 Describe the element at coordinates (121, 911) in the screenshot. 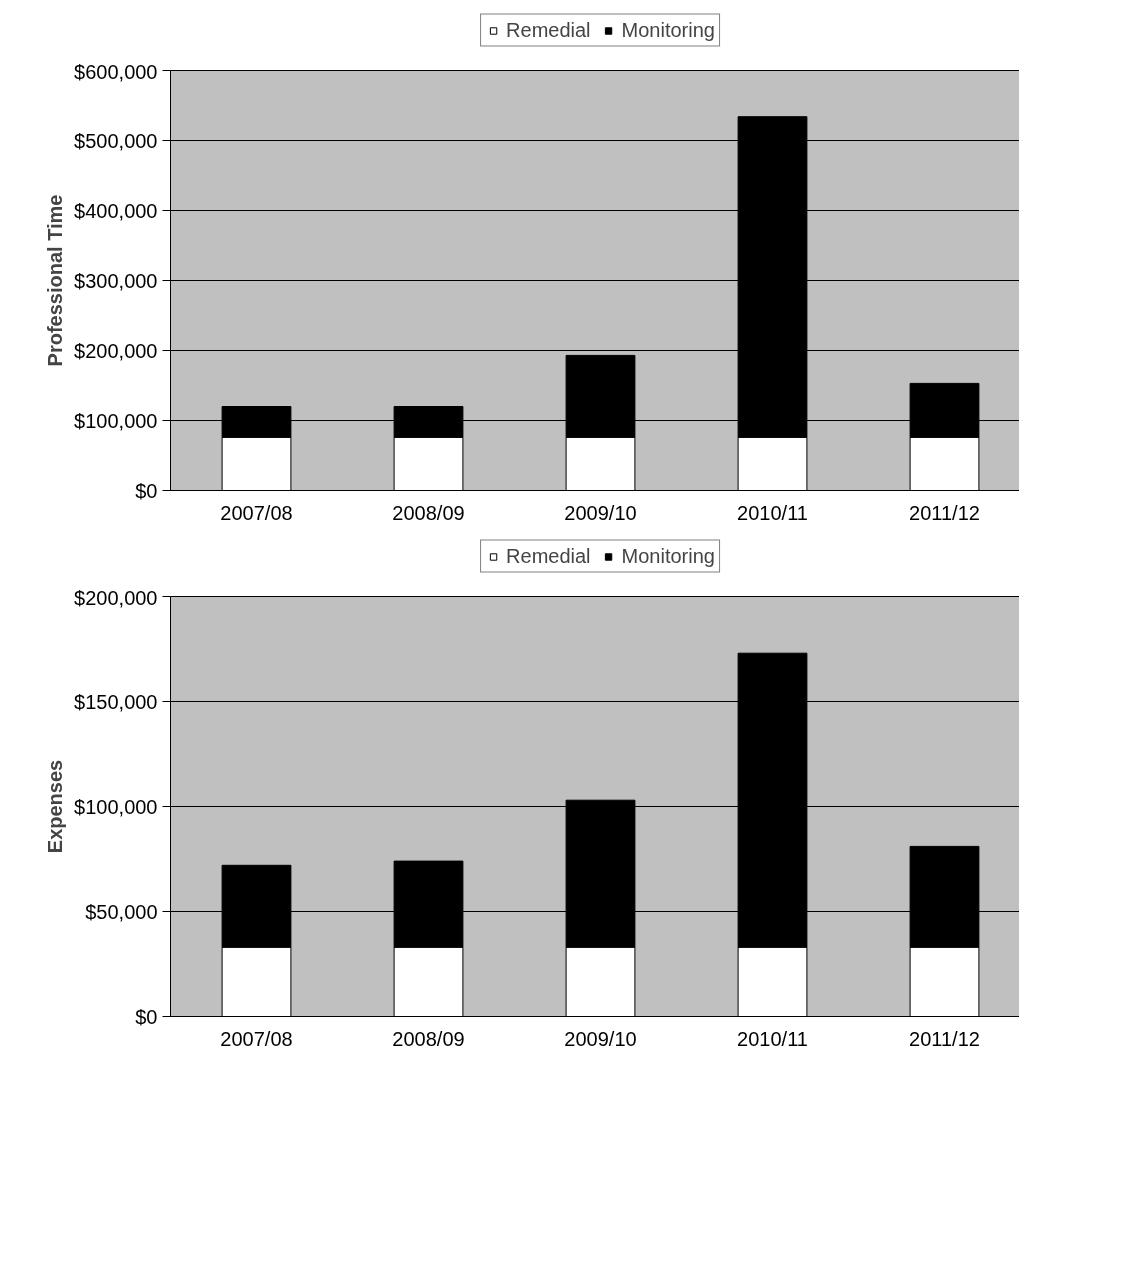

I see `y-tick-label: $50,000` at that location.